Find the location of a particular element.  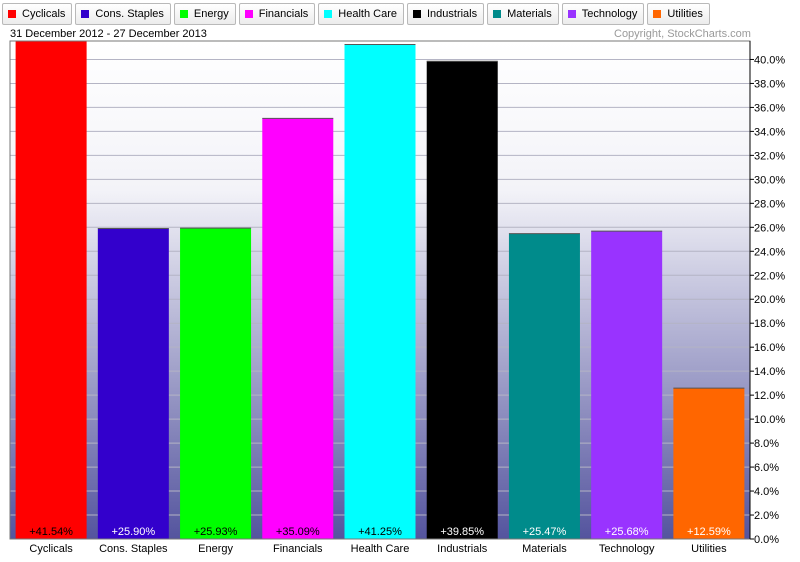

y-tick-label: 14.0% is located at coordinates (769, 372).